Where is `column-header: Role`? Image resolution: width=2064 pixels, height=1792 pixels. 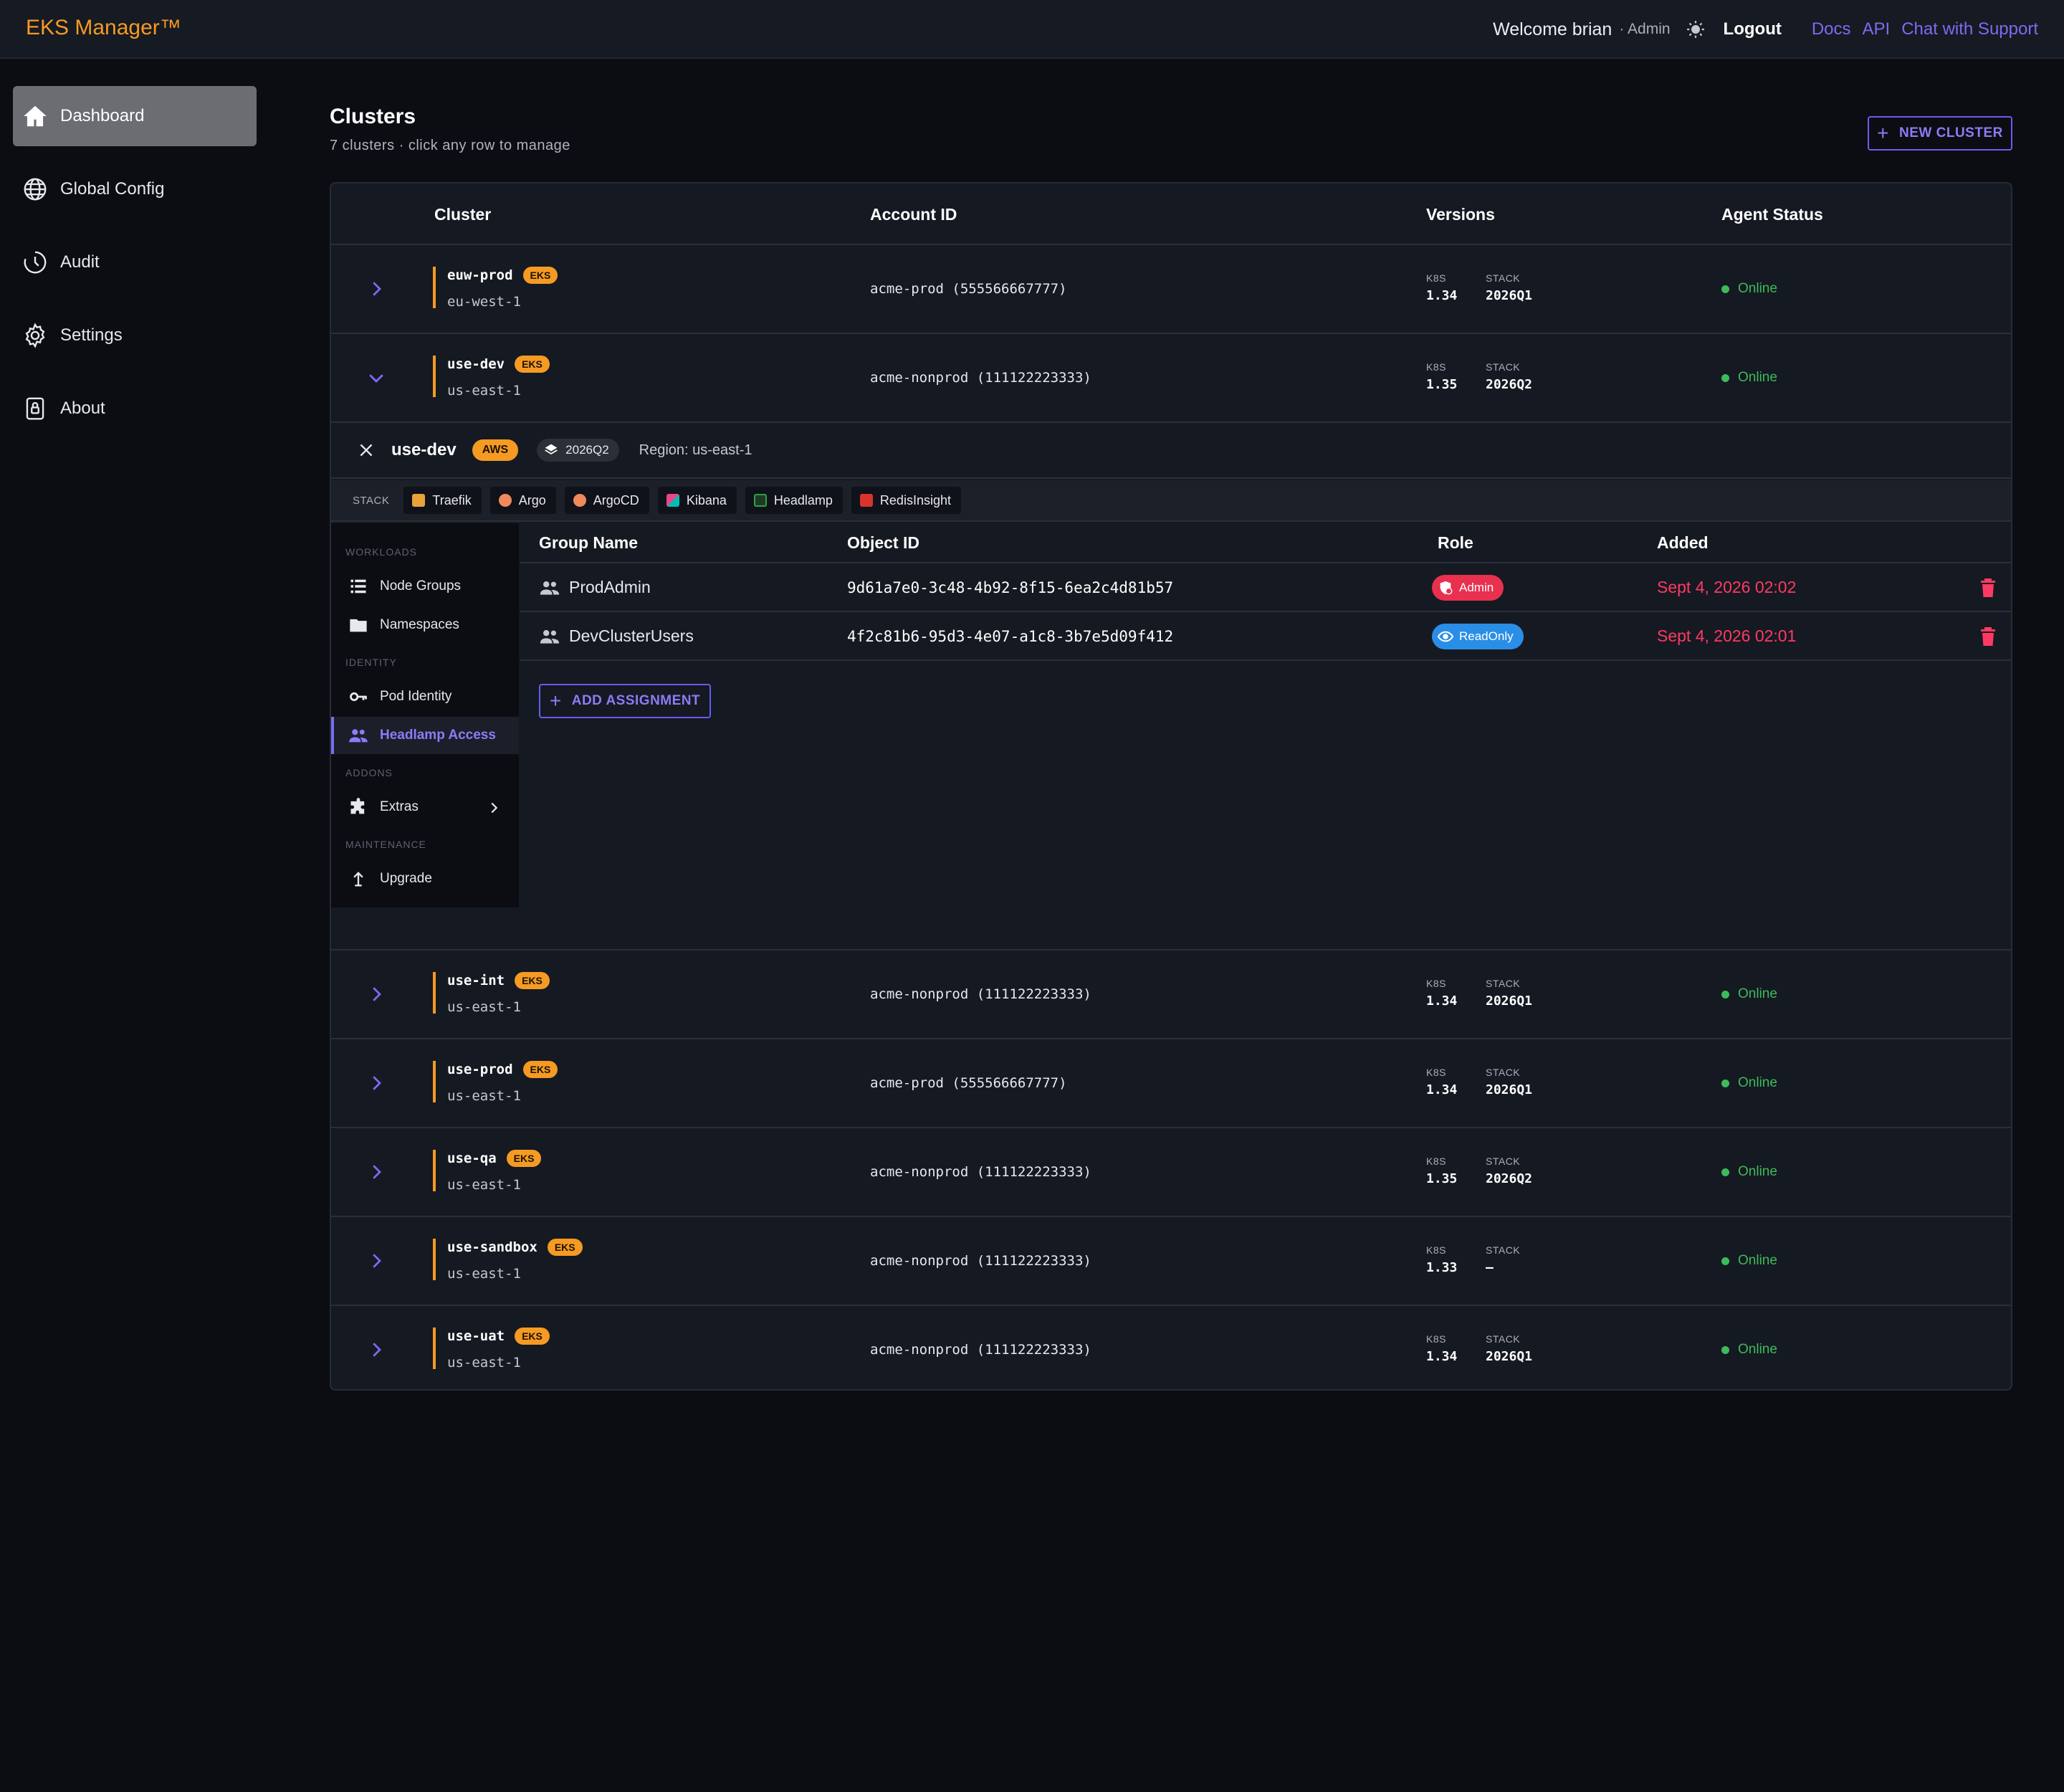 column-header: Role is located at coordinates (1455, 542).